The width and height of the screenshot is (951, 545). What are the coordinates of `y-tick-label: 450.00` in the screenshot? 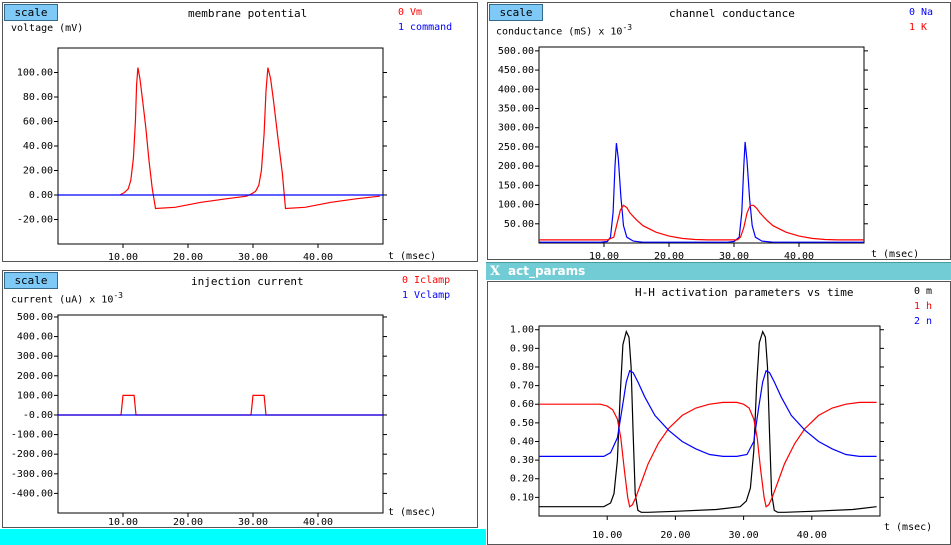 It's located at (516, 70).